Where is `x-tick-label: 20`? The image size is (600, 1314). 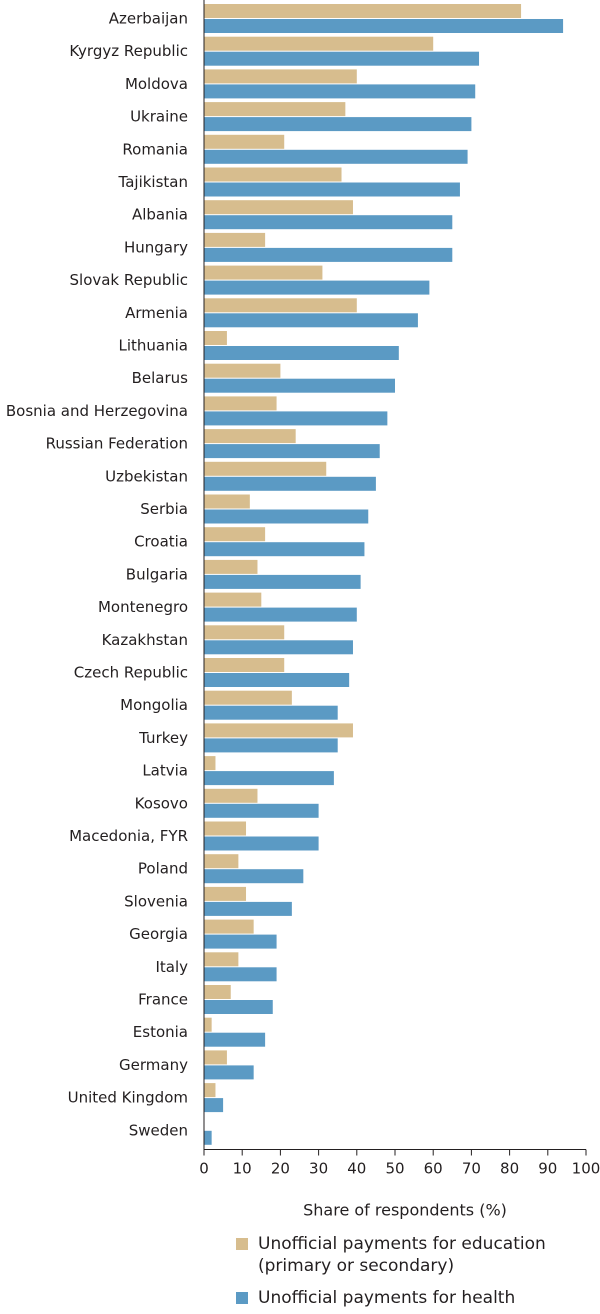
x-tick-label: 20 is located at coordinates (280, 1169).